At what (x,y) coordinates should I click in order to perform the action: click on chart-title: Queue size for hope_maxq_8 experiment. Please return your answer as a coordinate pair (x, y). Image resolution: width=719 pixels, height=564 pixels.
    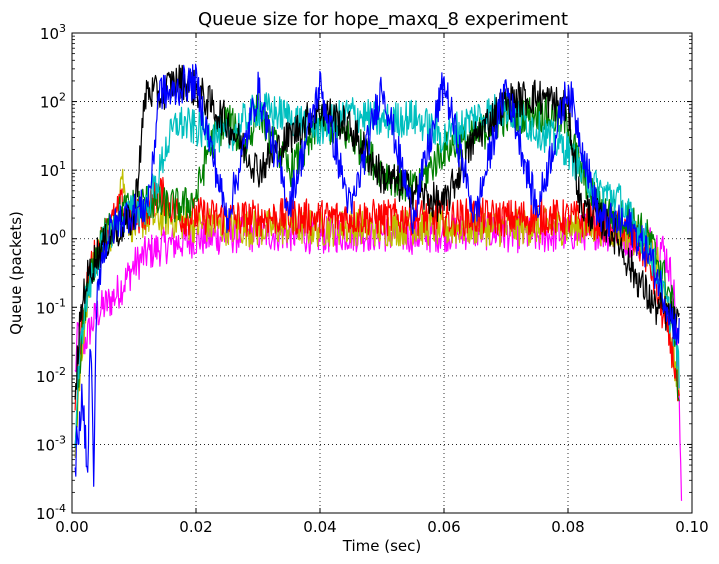
    Looking at the image, I should click on (383, 19).